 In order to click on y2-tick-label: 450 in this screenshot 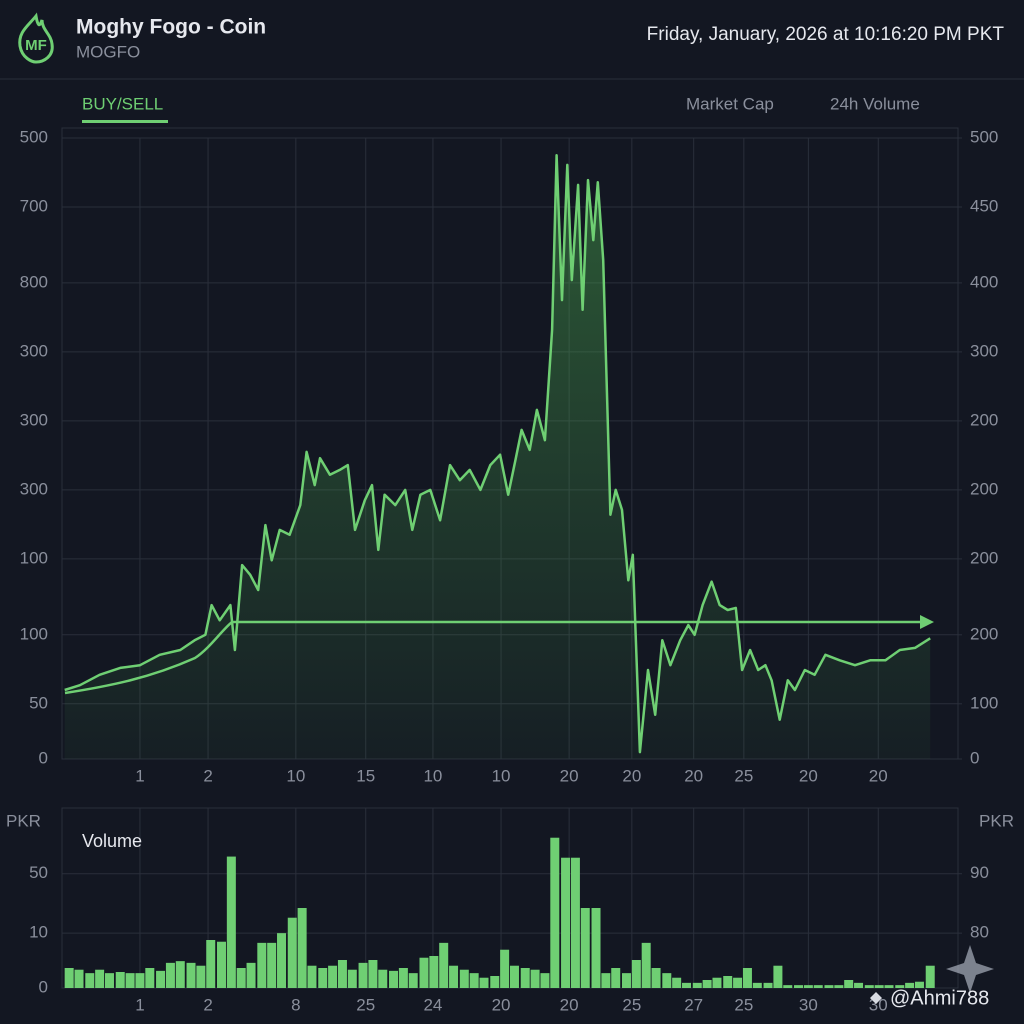, I will do `click(984, 205)`.